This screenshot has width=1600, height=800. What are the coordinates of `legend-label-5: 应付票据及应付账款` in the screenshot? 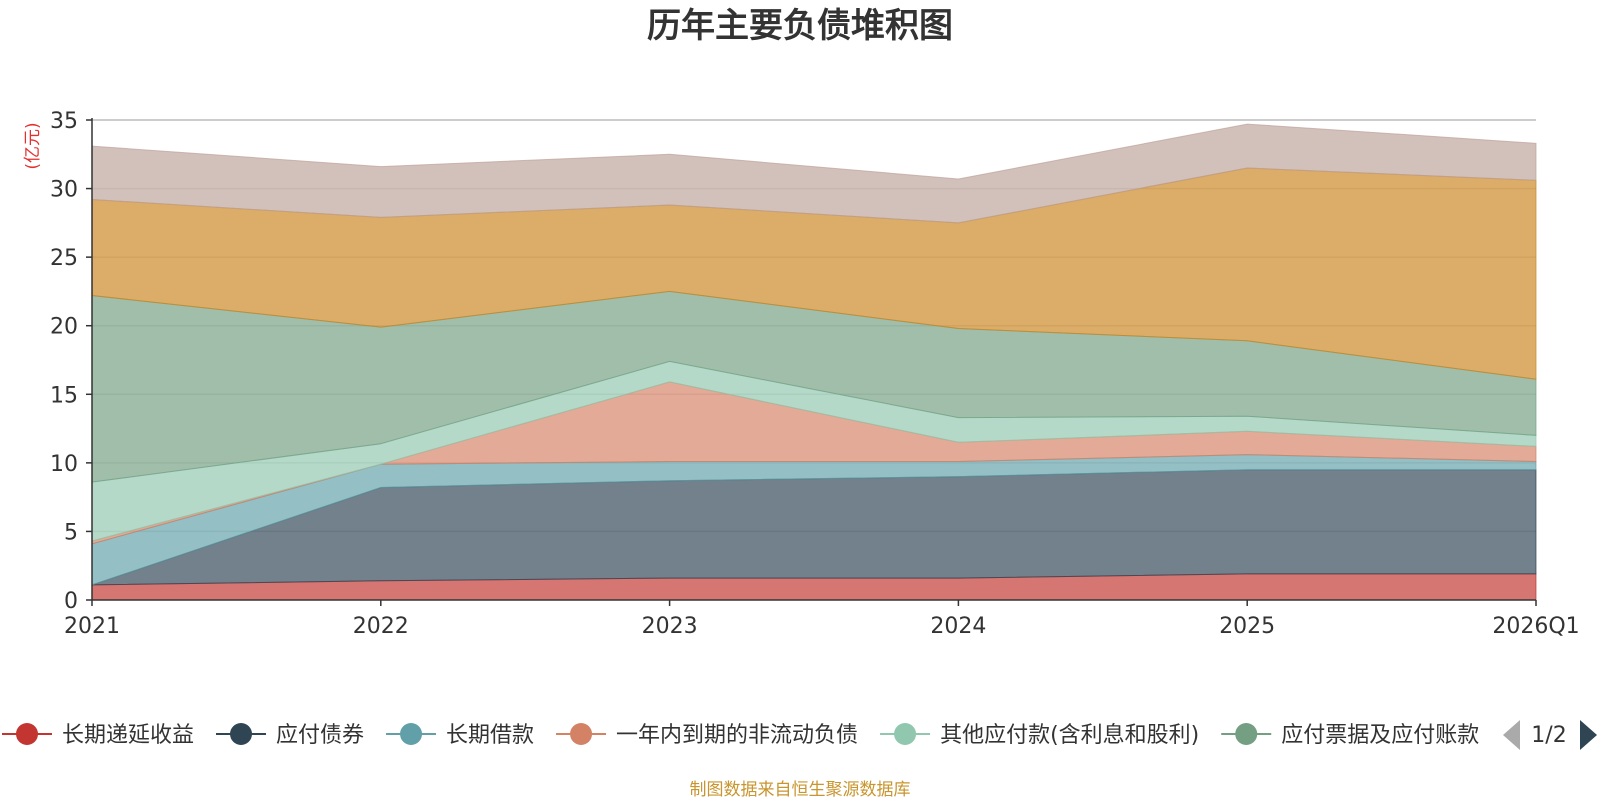 It's located at (1380, 735).